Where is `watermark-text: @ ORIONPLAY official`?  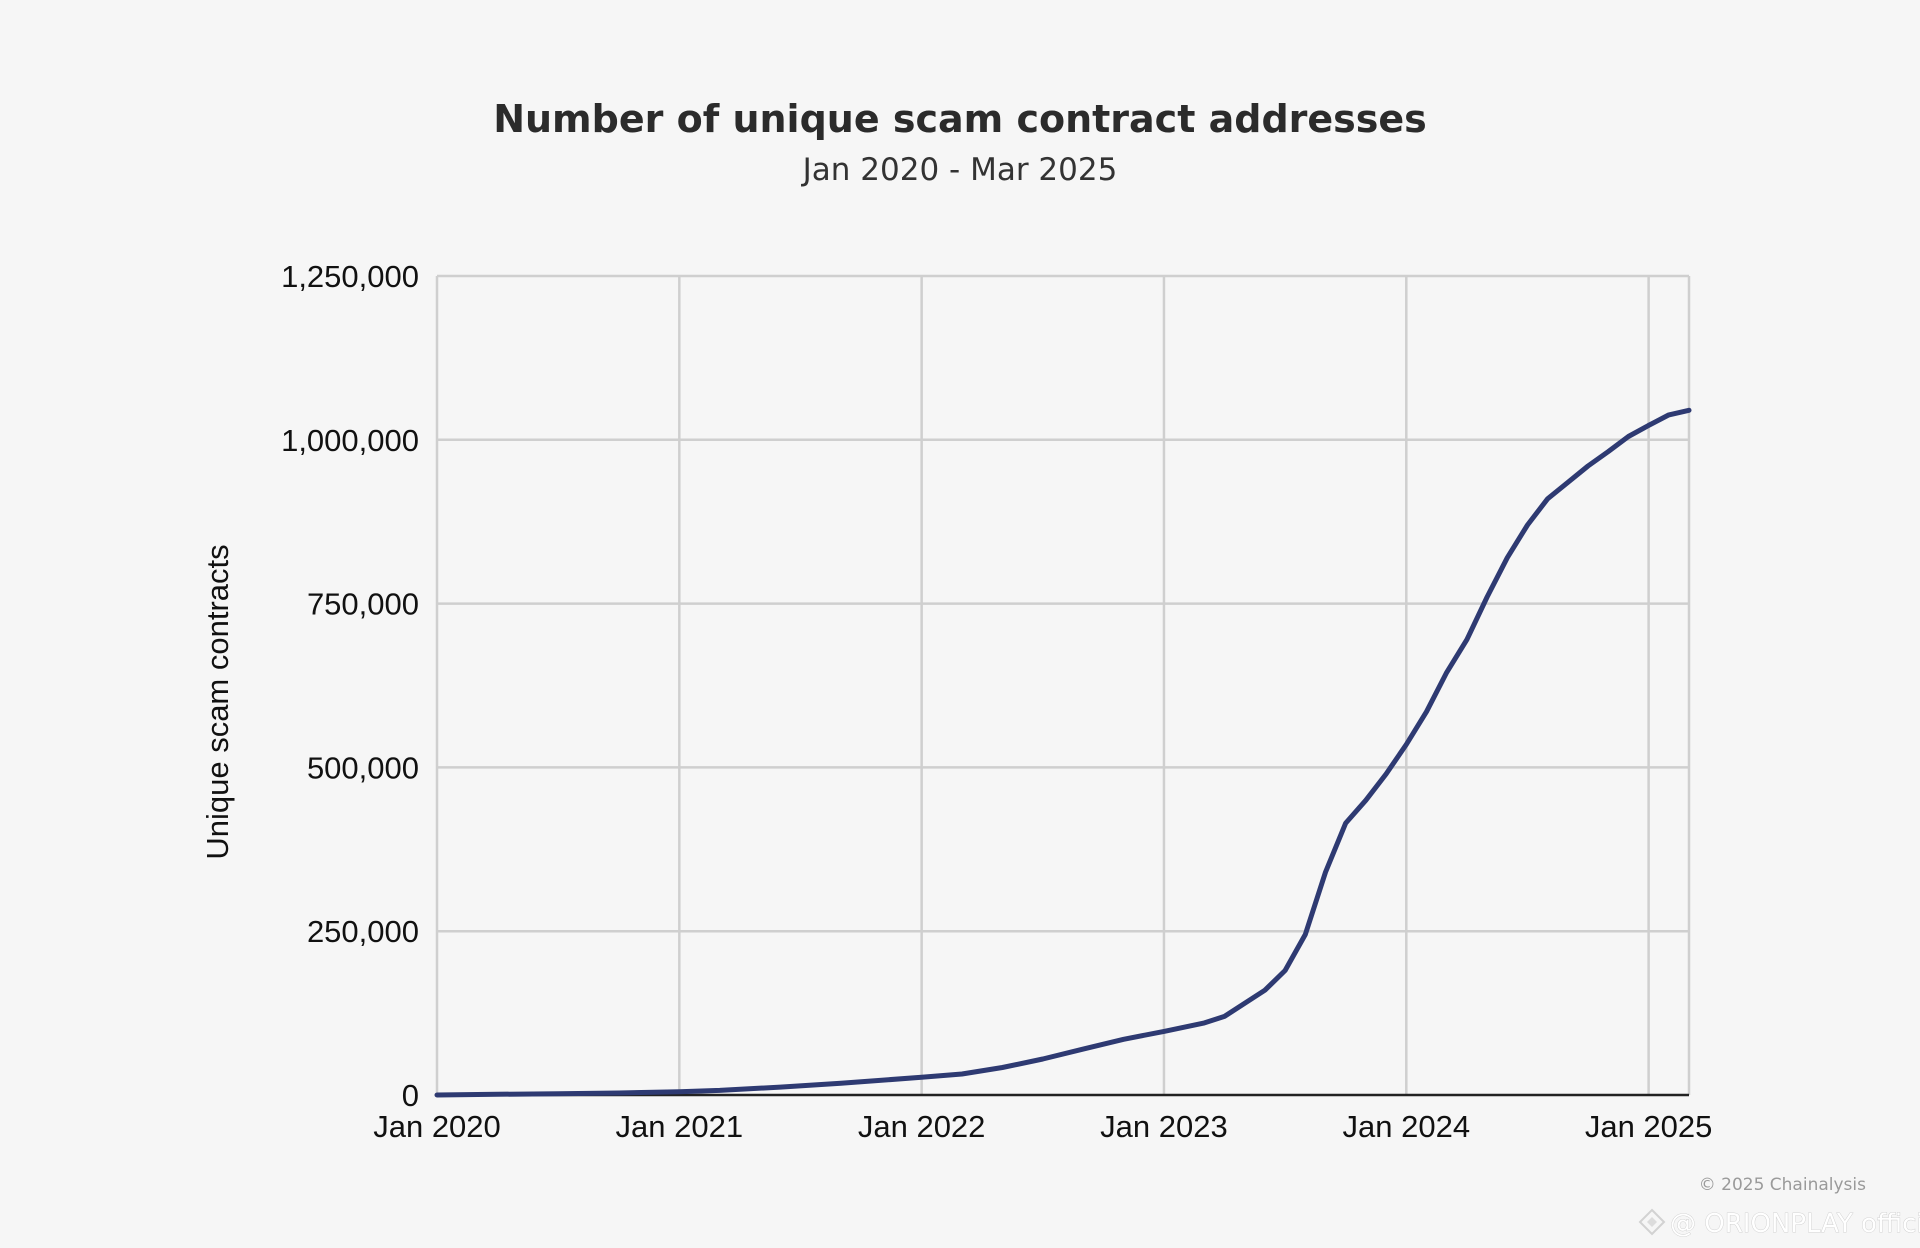 watermark-text: @ ORIONPLAY official is located at coordinates (1795, 1224).